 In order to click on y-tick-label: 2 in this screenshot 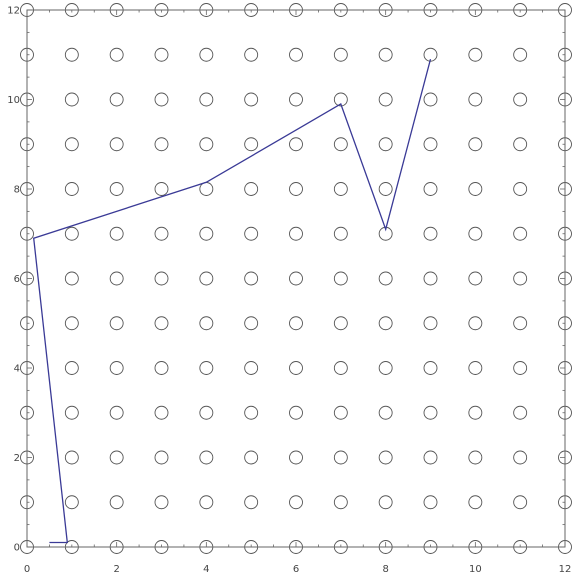, I will do `click(17, 458)`.